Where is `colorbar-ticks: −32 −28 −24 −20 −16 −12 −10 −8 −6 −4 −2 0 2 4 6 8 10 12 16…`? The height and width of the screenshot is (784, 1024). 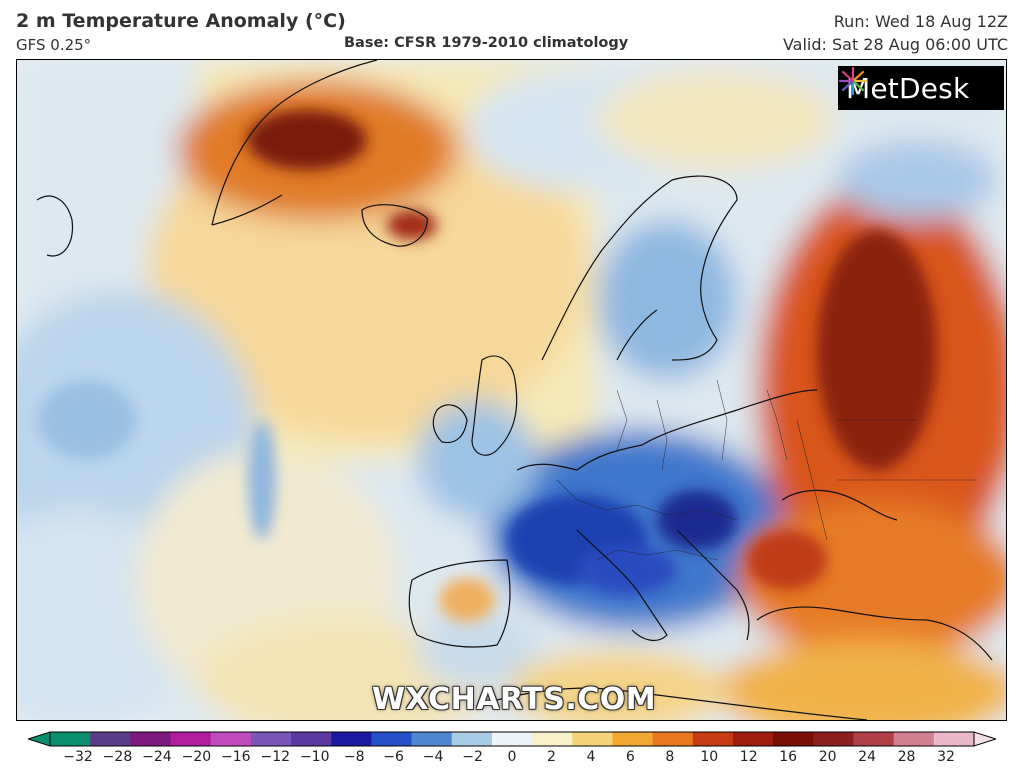 colorbar-ticks: −32 −28 −24 −20 −16 −12 −10 −8 −6 −4 −2 0 2 4 6 8 10 12 16… is located at coordinates (512, 761).